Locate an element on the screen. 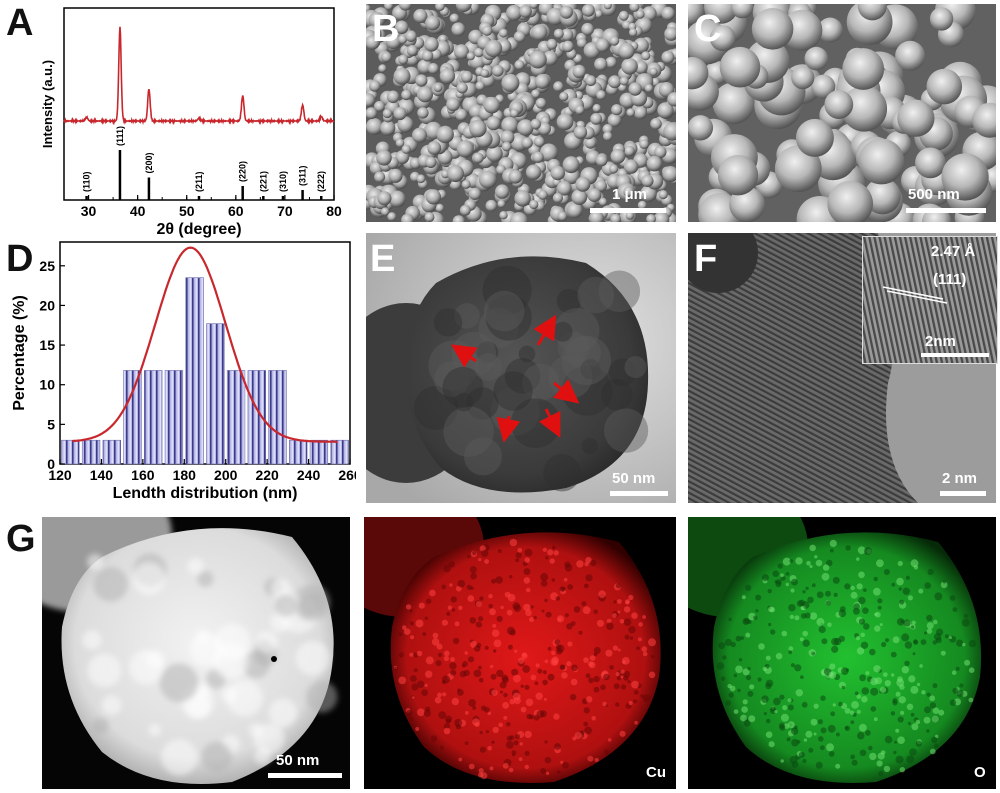 The width and height of the screenshot is (1000, 793). x-axis-label: Lendth distribution (nm) is located at coordinates (205, 493).